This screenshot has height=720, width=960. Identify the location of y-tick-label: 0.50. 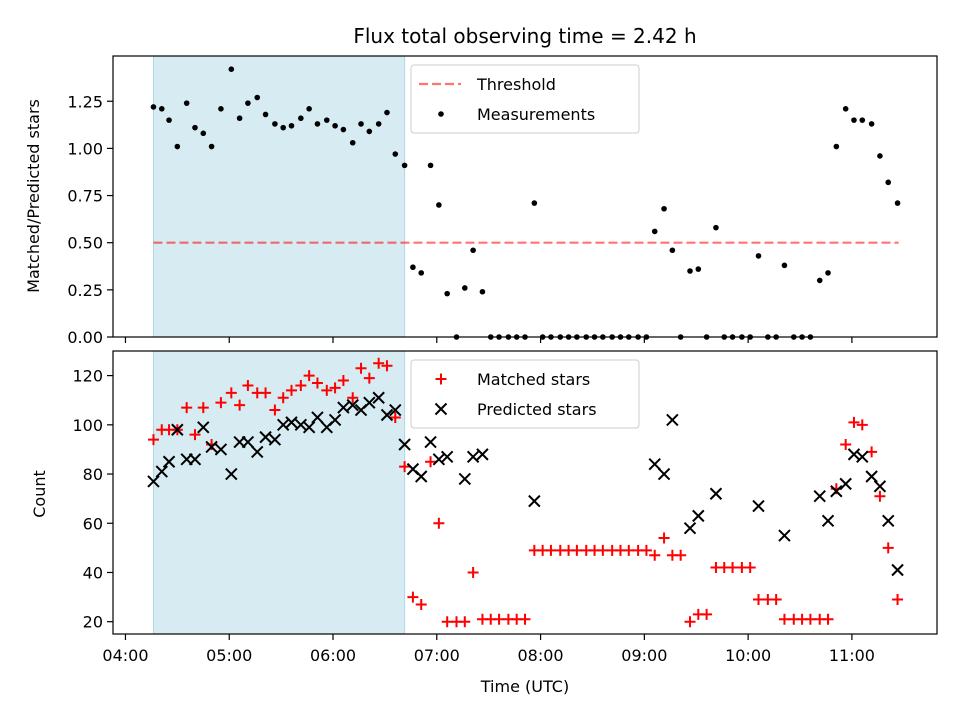
(85, 243).